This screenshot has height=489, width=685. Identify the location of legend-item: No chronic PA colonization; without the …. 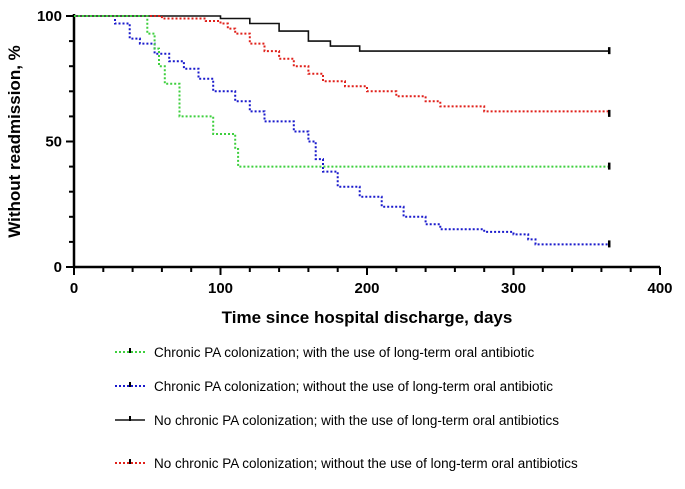
(346, 463).